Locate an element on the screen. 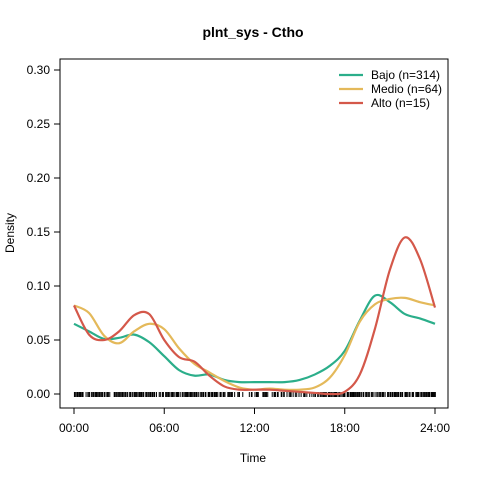 This screenshot has height=480, width=480. x-tick-label: 12:00 is located at coordinates (254, 428).